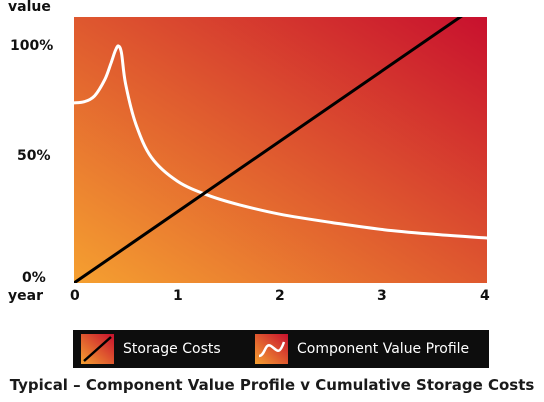 This screenshot has width=544, height=402. Describe the element at coordinates (382, 296) in the screenshot. I see `x-tick-label: 3` at that location.